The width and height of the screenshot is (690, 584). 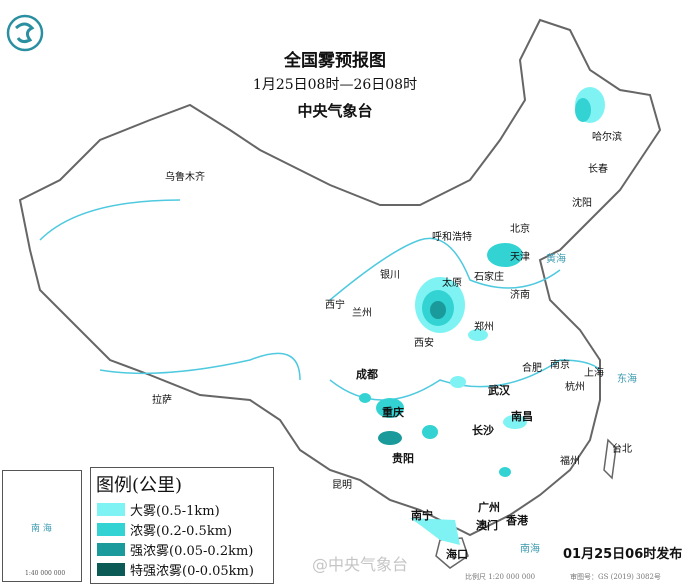 What do you see at coordinates (484, 327) in the screenshot?
I see `city-label: 郑州` at bounding box center [484, 327].